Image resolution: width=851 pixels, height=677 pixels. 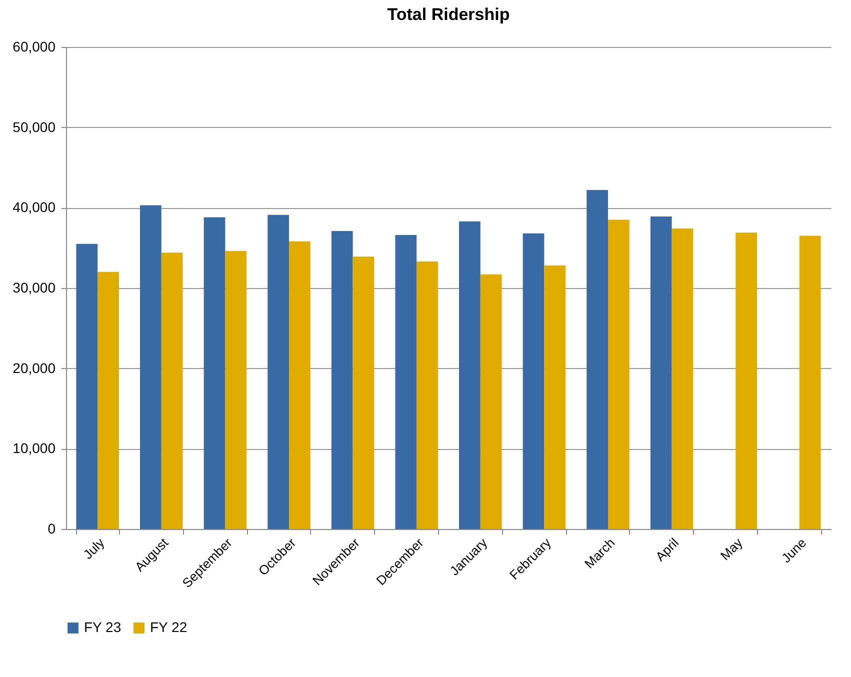 What do you see at coordinates (34, 288) in the screenshot?
I see `y-tick-label: 30,000` at bounding box center [34, 288].